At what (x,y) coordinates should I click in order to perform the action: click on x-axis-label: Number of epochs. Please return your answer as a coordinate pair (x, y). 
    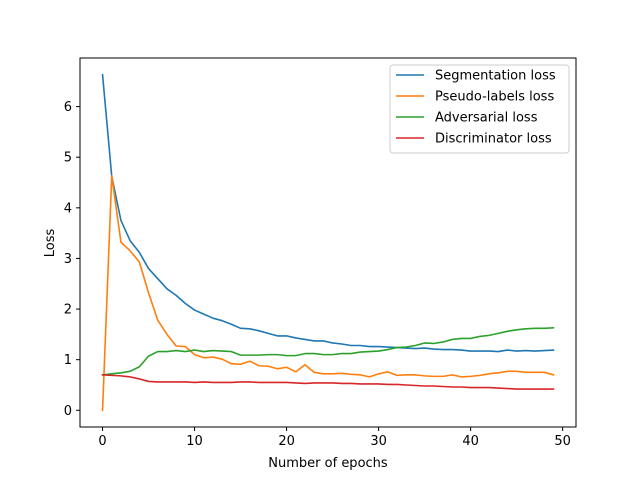
    Looking at the image, I should click on (328, 463).